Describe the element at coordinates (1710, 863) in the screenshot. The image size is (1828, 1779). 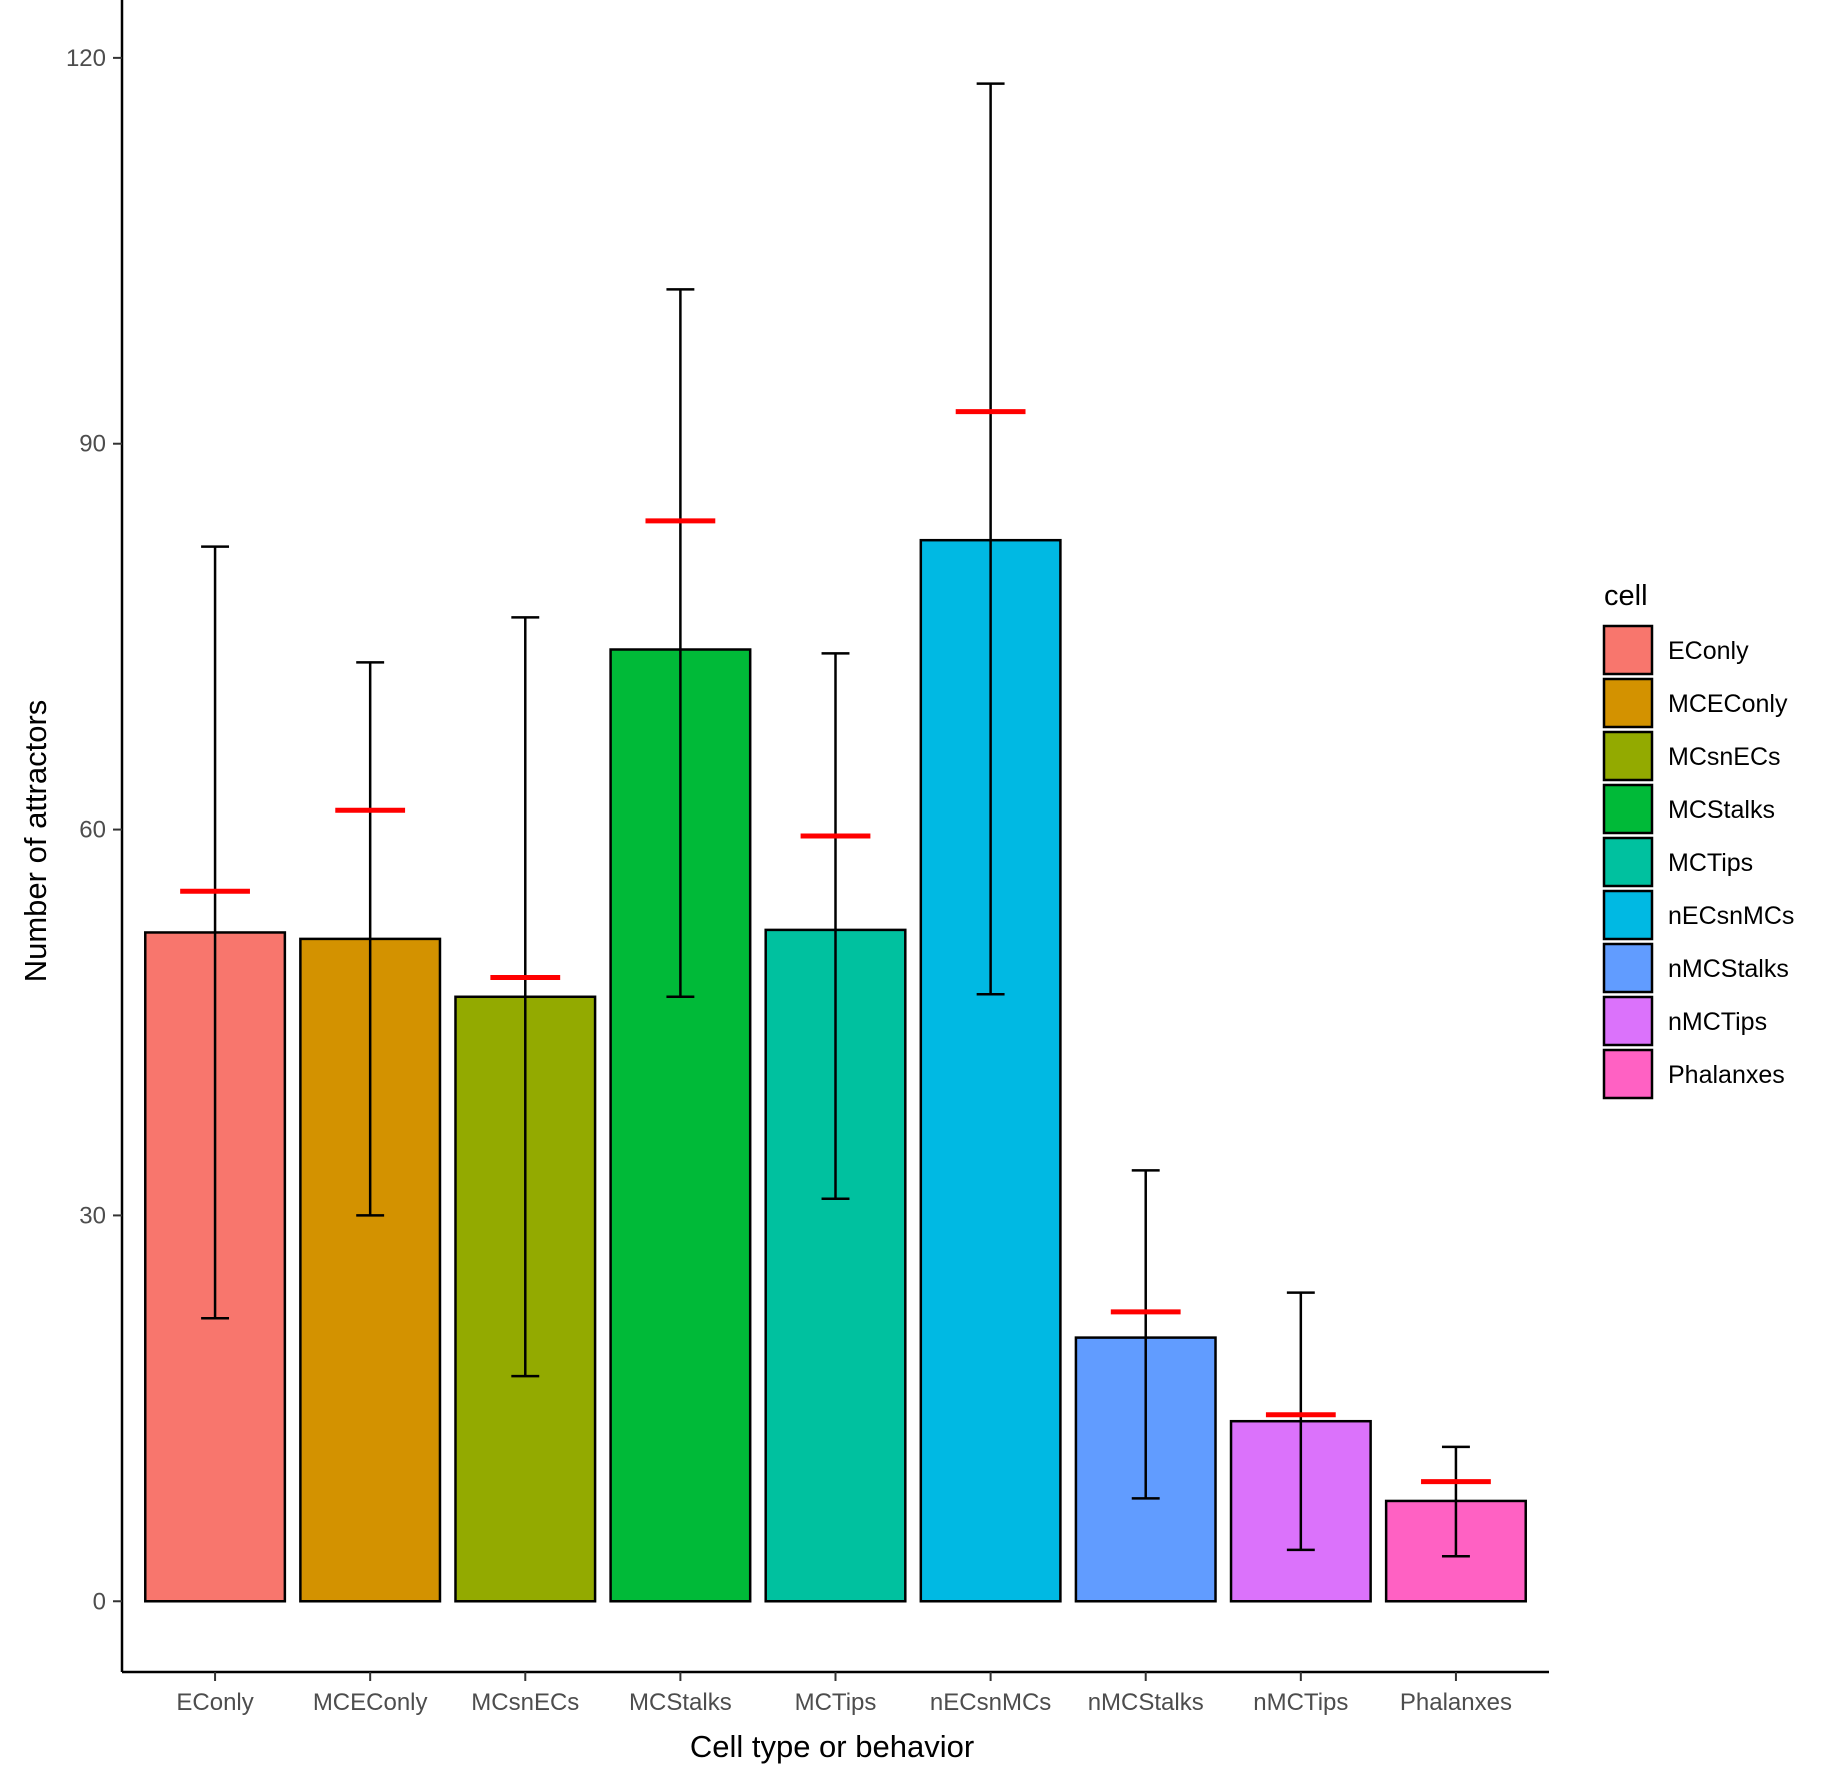
I see `legend-label: MCTips` at that location.